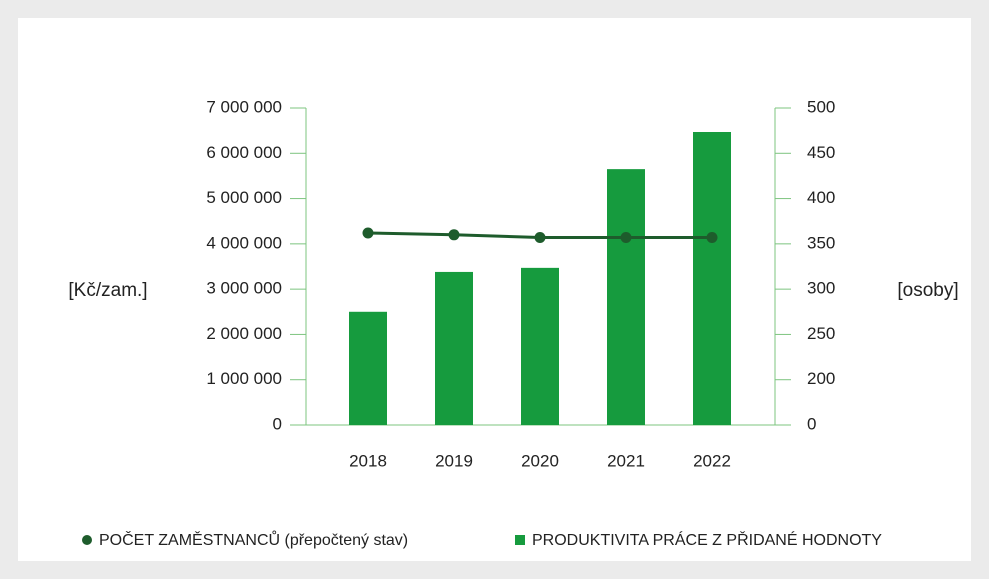 The height and width of the screenshot is (579, 989). Describe the element at coordinates (712, 460) in the screenshot. I see `x-tick-label: 2022` at that location.